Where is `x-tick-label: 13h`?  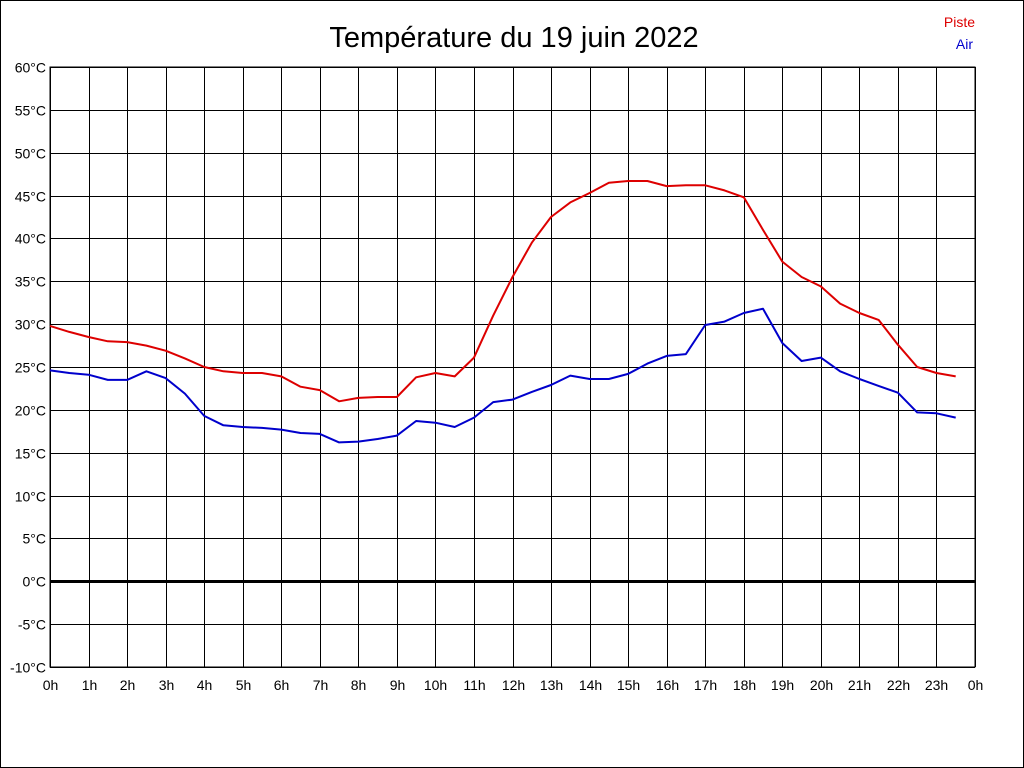
x-tick-label: 13h is located at coordinates (551, 685).